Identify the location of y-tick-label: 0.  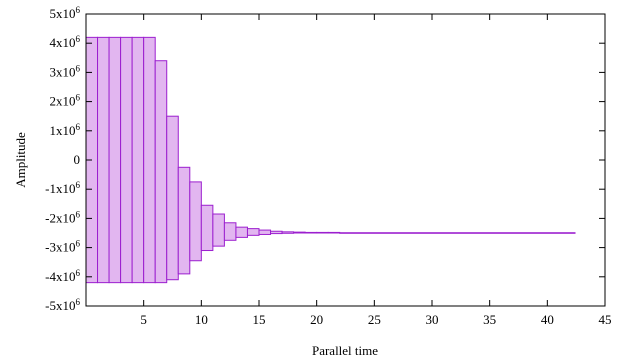
(77, 159).